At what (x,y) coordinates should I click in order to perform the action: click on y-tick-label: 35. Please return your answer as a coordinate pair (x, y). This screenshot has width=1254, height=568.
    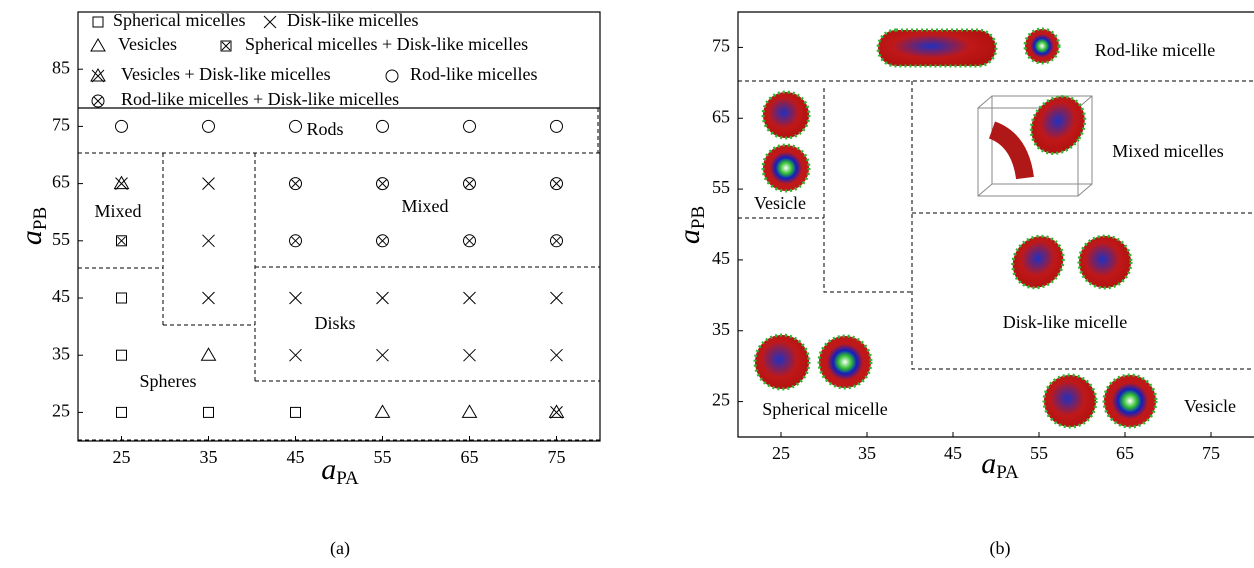
    Looking at the image, I should click on (721, 329).